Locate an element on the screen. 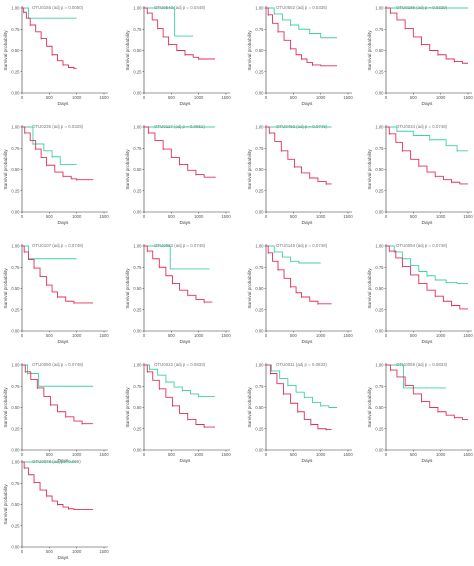 The image size is (474, 566). panel-title: OTU0186 (adj p = 0.0329) is located at coordinates (422, 7).